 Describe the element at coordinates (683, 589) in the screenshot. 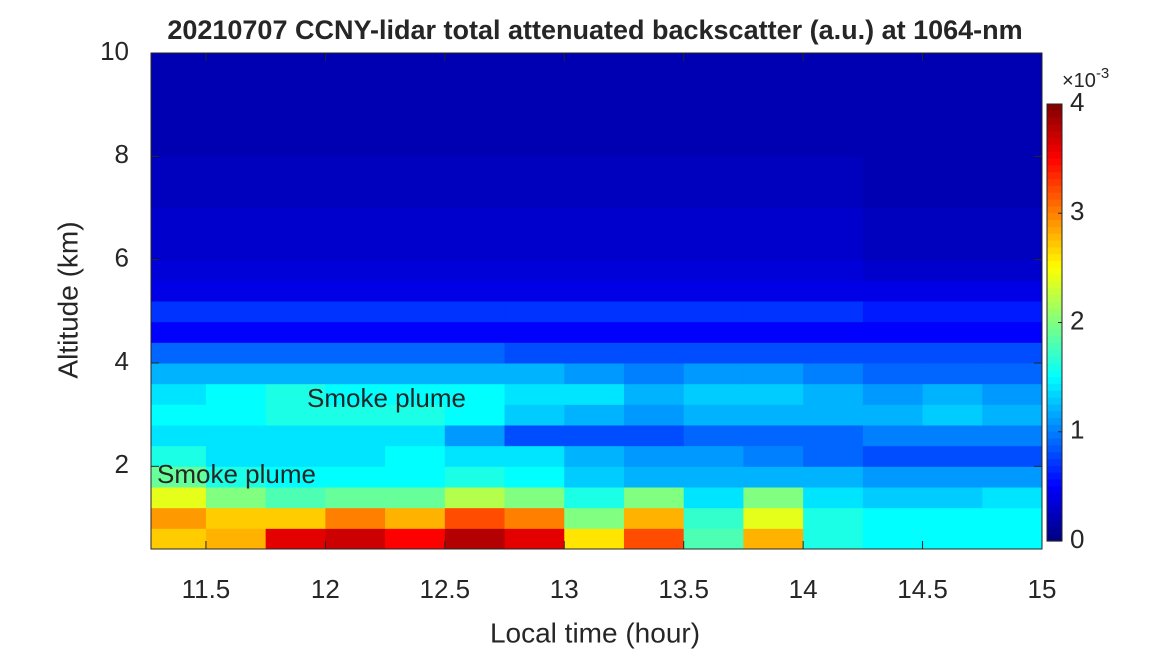

I see `x-tick-label: 13.5` at that location.